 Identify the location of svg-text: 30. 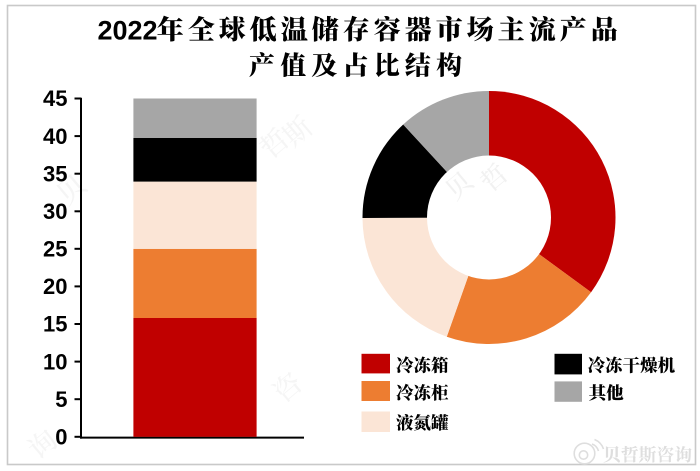
(55, 211).